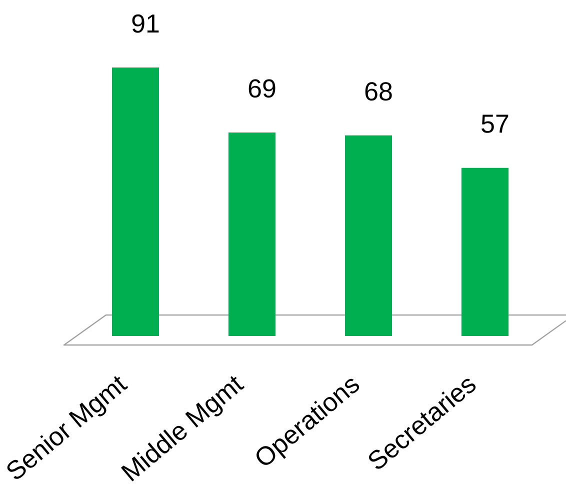 The width and height of the screenshot is (566, 493). Describe the element at coordinates (262, 88) in the screenshot. I see `data-label: 69` at that location.